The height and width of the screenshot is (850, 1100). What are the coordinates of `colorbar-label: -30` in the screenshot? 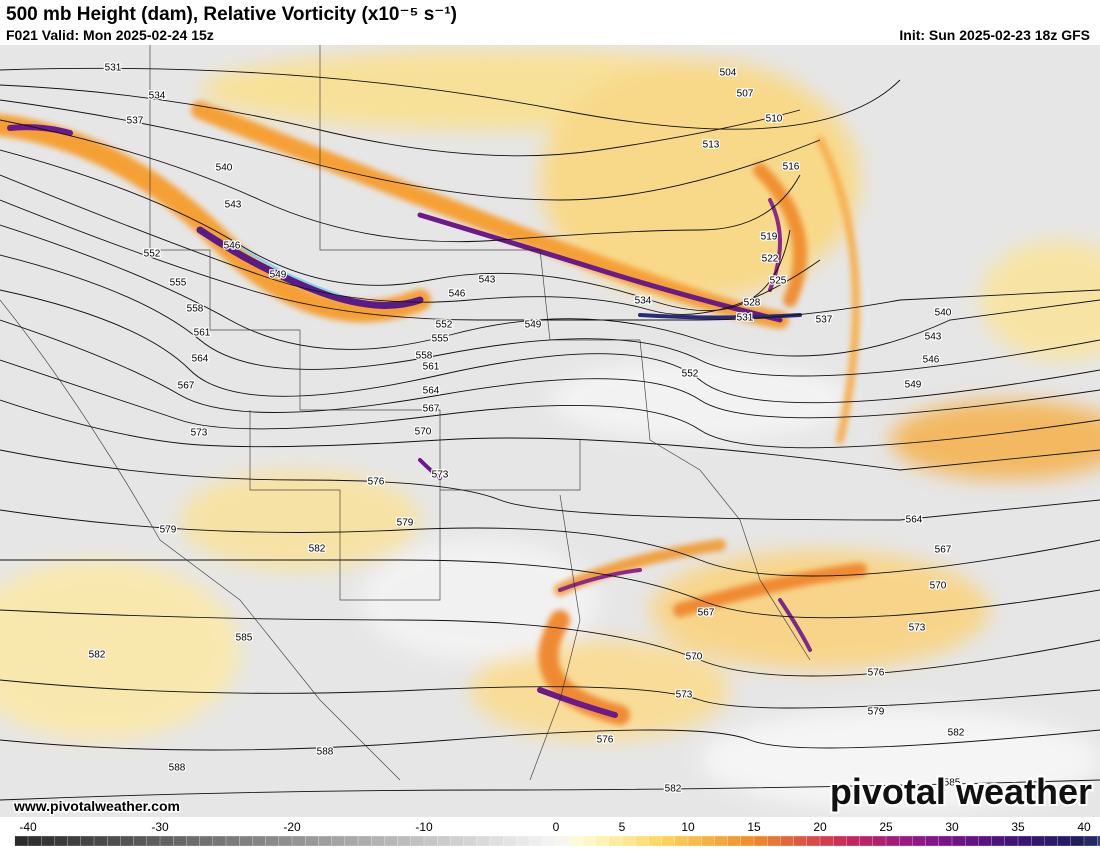 It's located at (160, 827).